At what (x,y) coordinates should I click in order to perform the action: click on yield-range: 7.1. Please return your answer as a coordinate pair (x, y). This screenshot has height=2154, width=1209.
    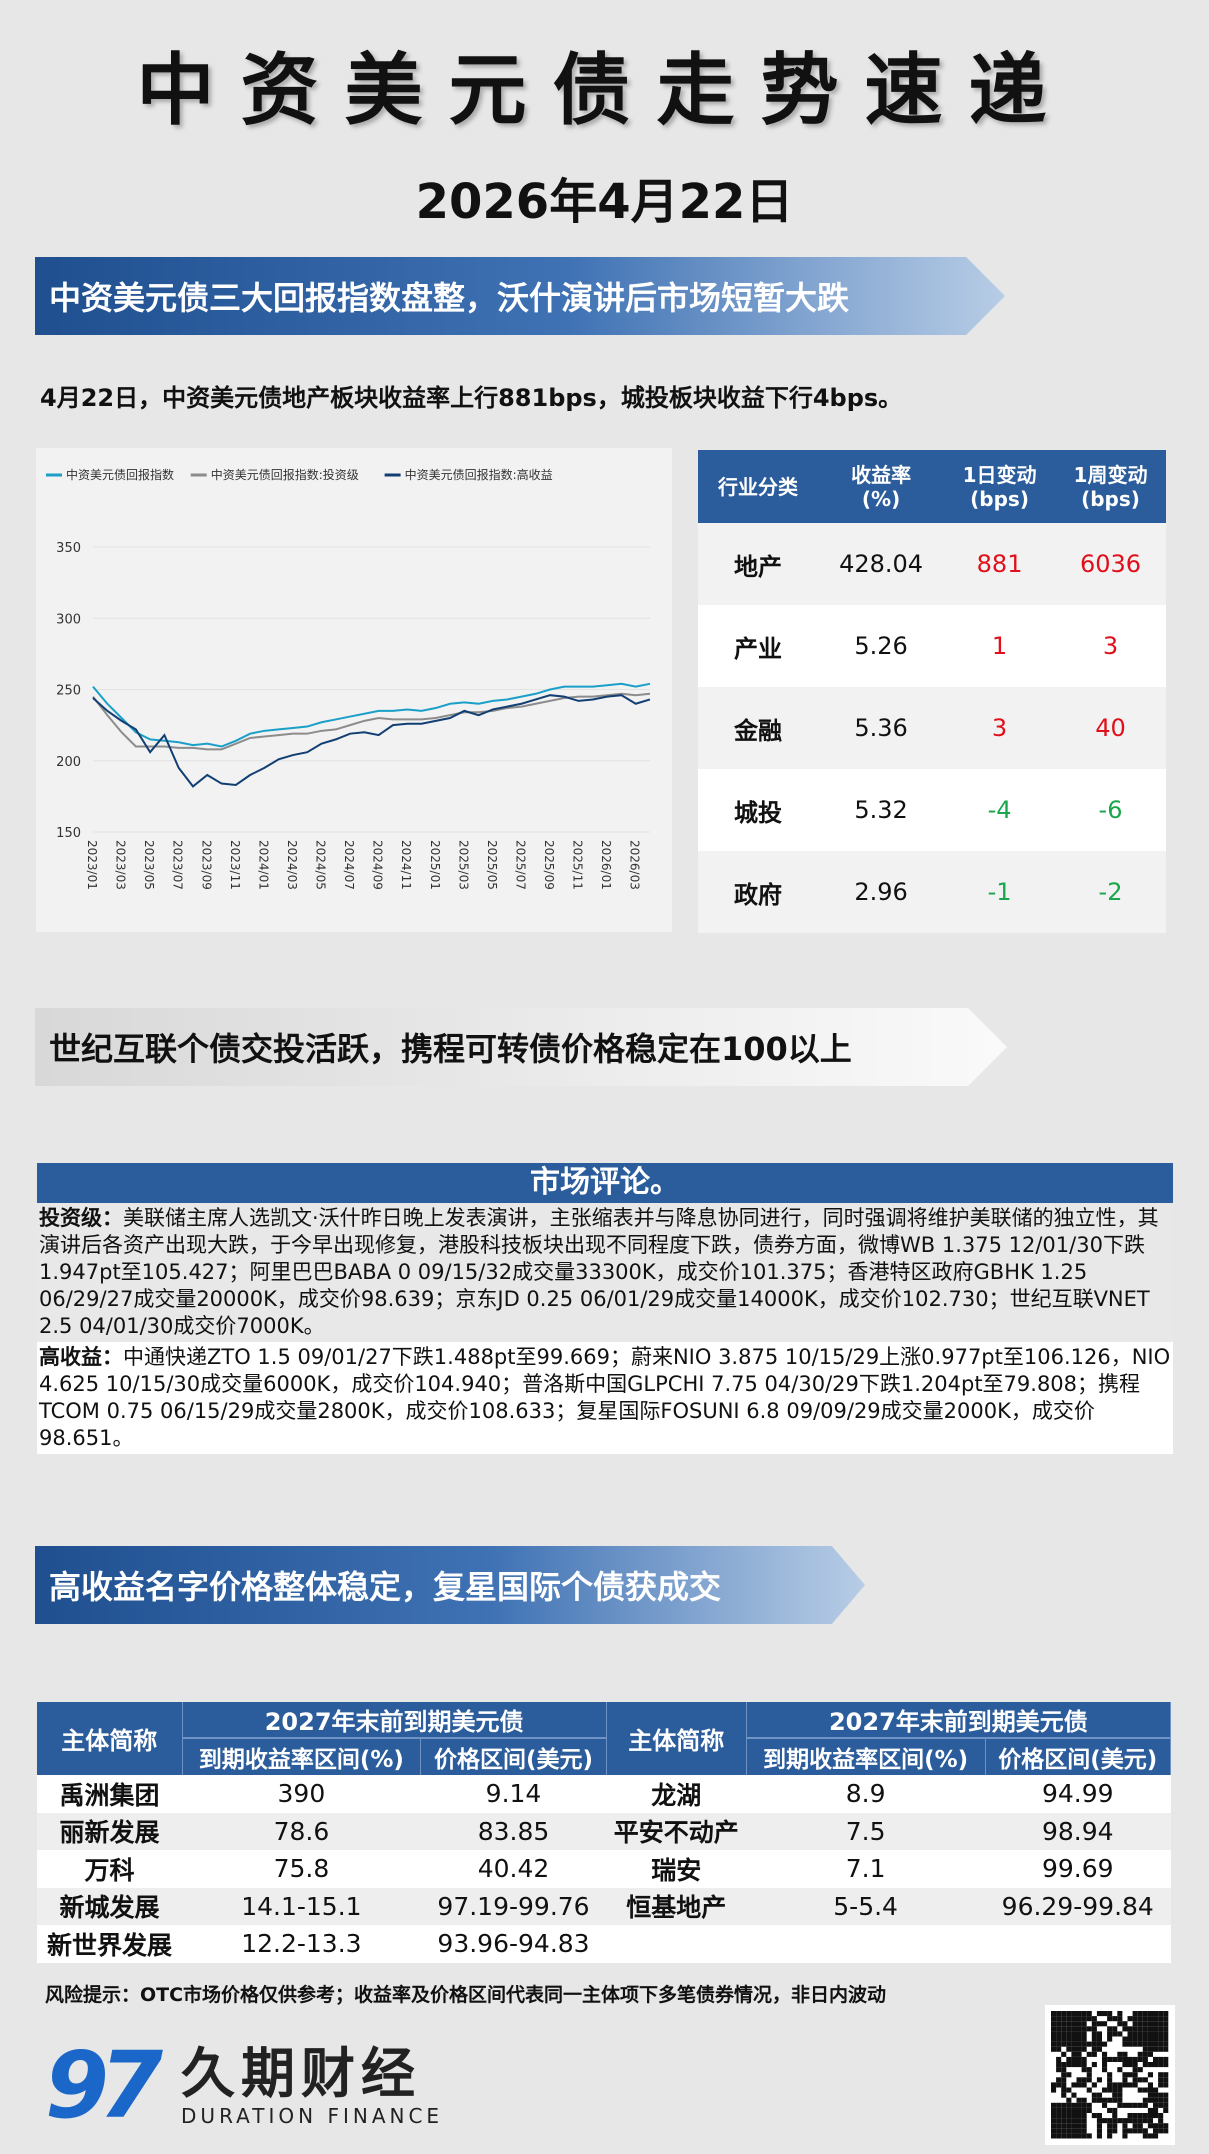
    Looking at the image, I should click on (866, 1869).